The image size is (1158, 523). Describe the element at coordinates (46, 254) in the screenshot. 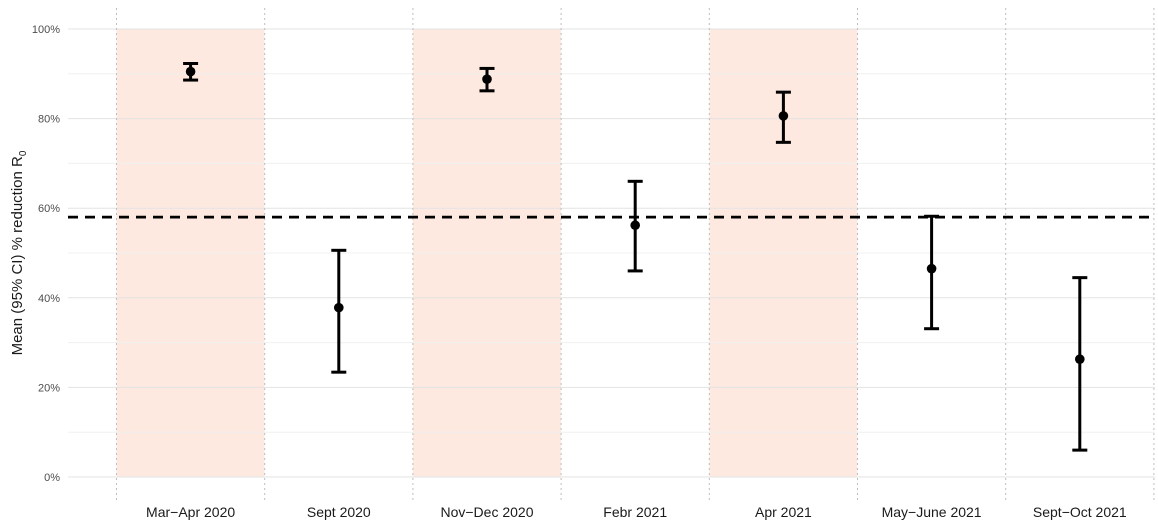

I see `y-axis-ticks: 0% 20% 40% 60% 80% 100%` at that location.